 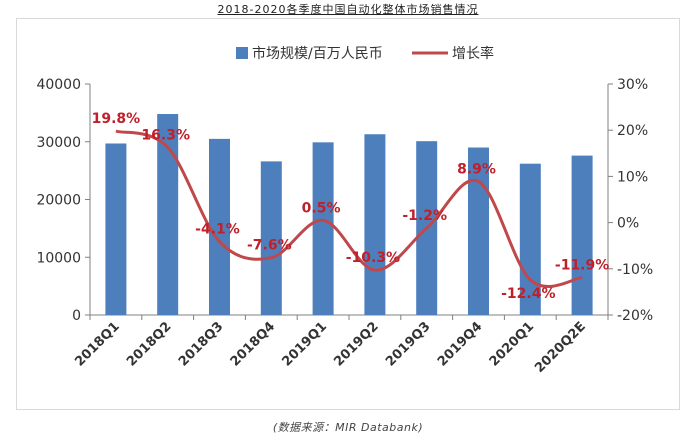 I want to click on left-tick-label: 40000, so click(x=58, y=85).